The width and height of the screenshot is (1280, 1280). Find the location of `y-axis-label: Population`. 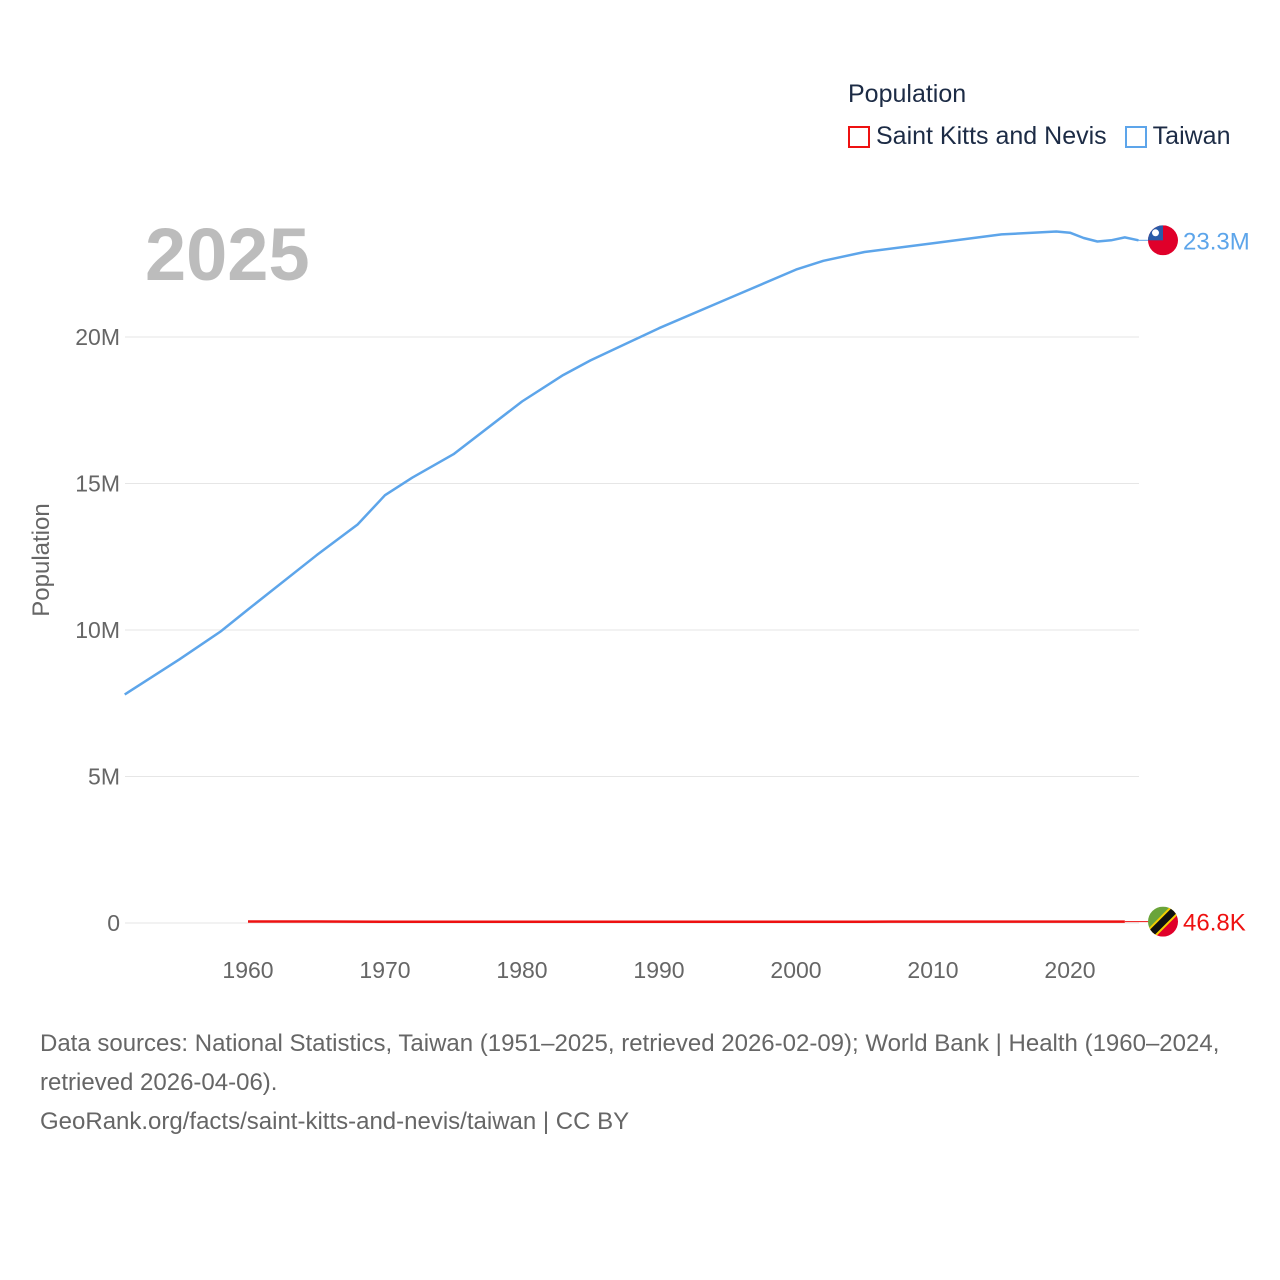

y-axis-label: Population is located at coordinates (41, 560).